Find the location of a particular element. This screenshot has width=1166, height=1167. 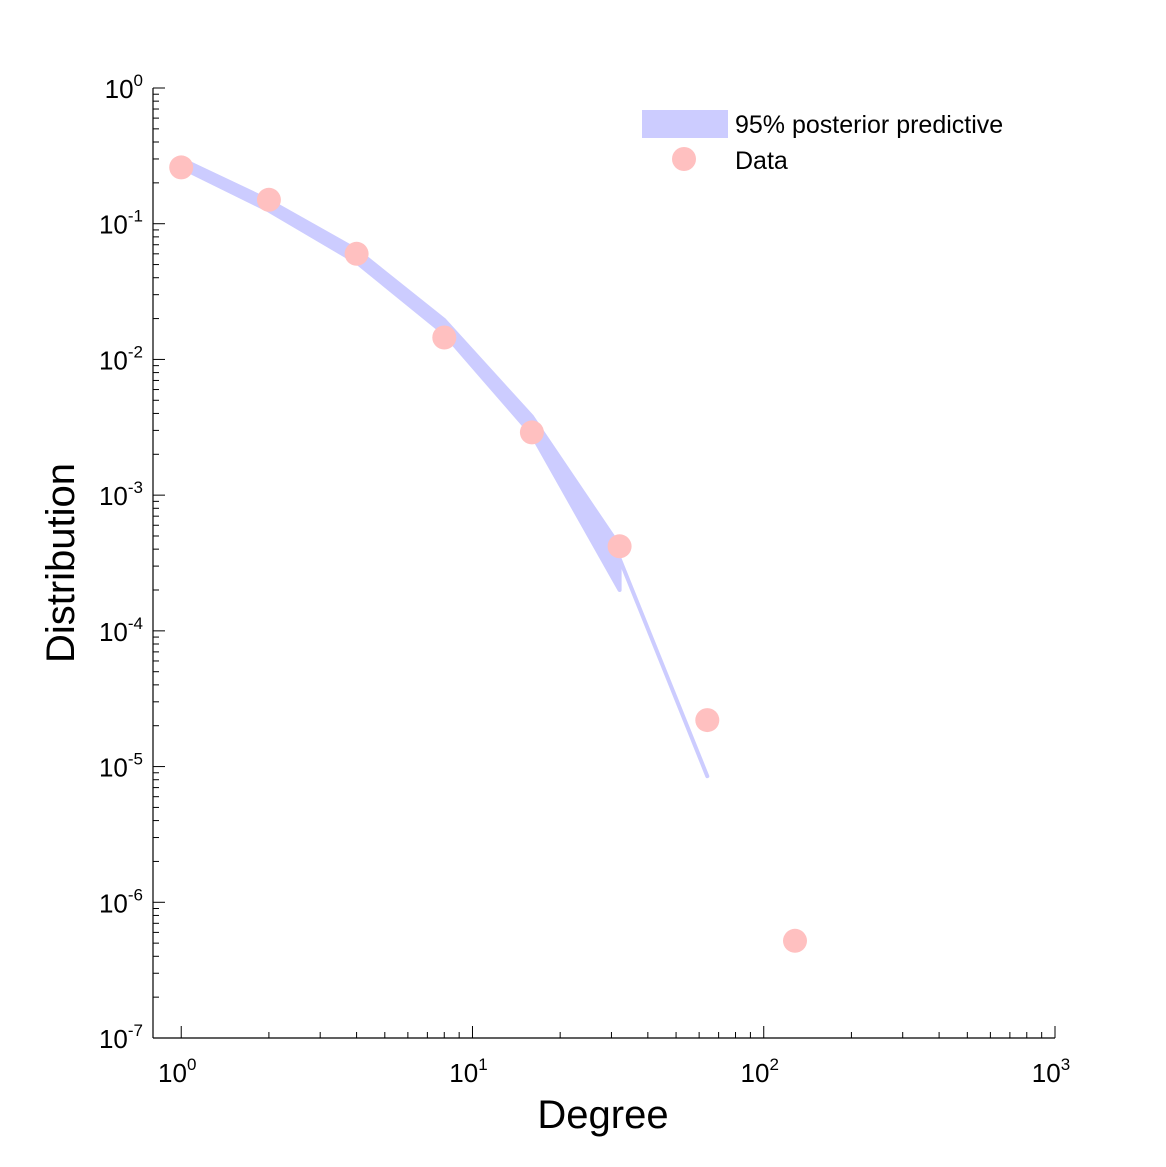

x-tick-label: 10¹ is located at coordinates (468, 1071).